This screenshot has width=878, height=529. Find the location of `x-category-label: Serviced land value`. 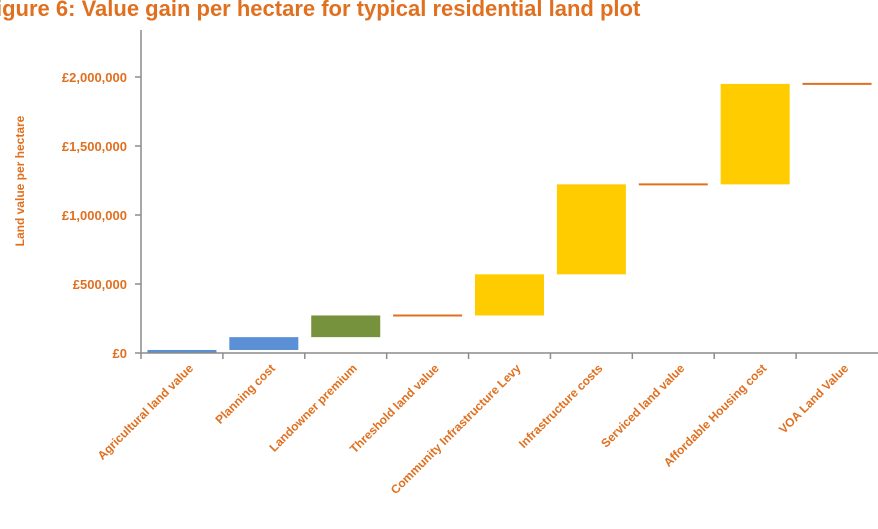

x-category-label: Serviced land value is located at coordinates (642, 405).